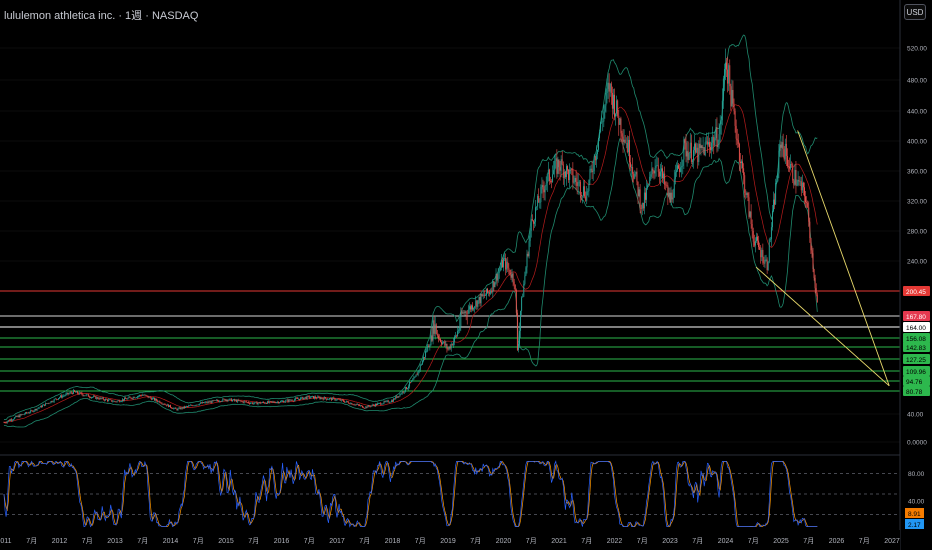  What do you see at coordinates (915, 12) in the screenshot?
I see `currency-button: USD` at bounding box center [915, 12].